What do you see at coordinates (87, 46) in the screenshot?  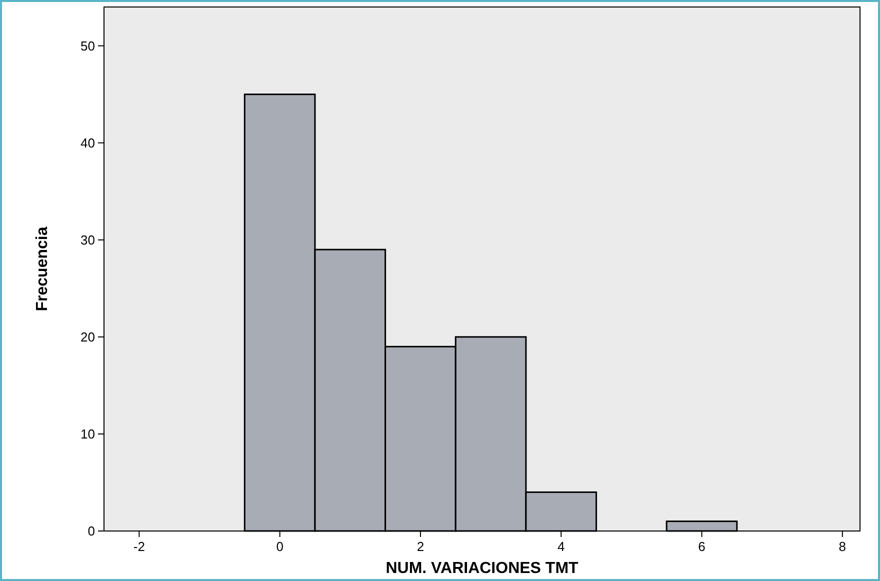 I see `y-tick-label: 50` at bounding box center [87, 46].